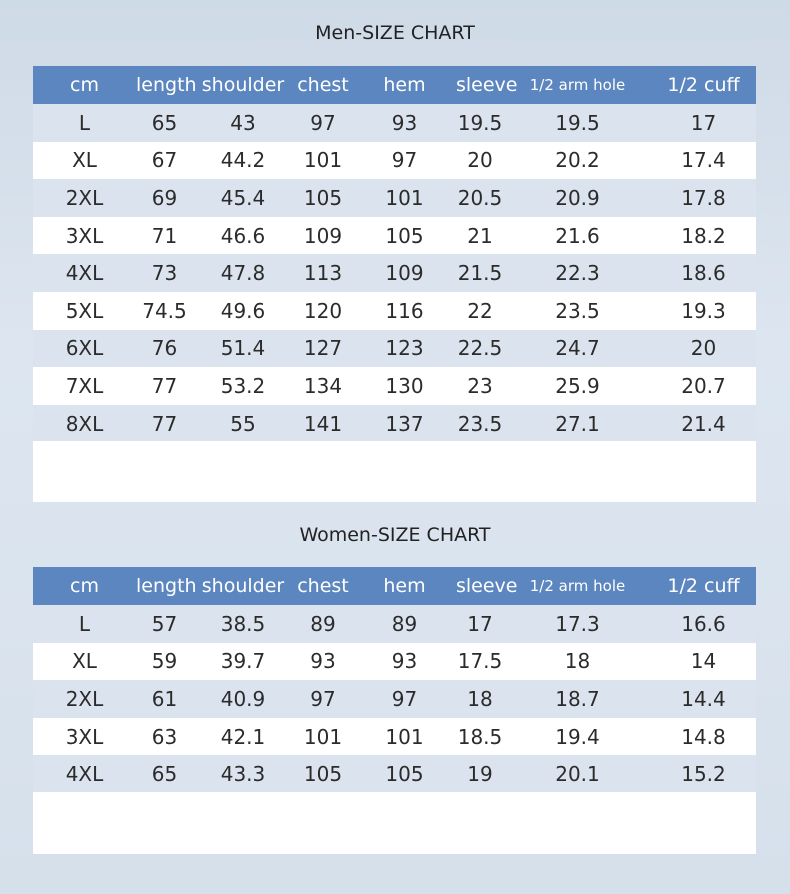  Describe the element at coordinates (164, 310) in the screenshot. I see `measurement-cell: 74.5` at that location.